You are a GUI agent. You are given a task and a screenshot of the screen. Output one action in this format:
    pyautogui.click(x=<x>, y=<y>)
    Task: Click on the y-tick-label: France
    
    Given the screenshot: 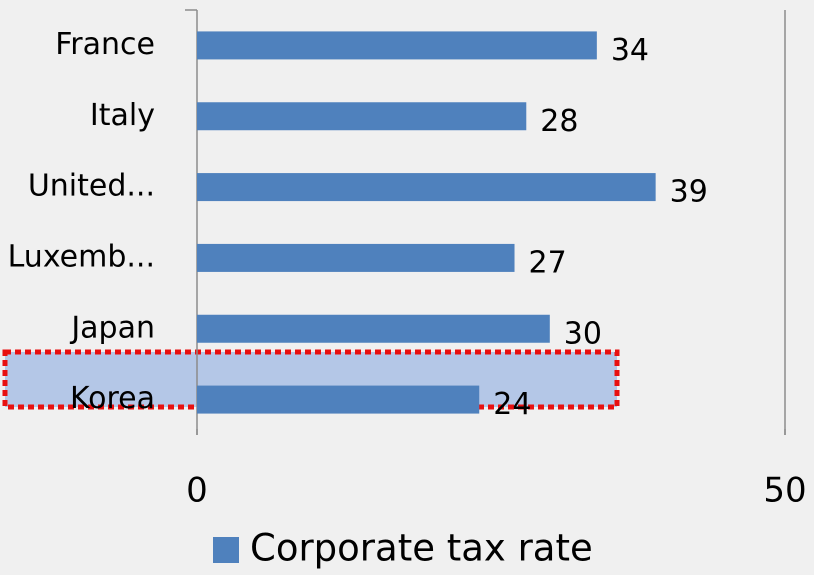 What is the action you would take?
    pyautogui.click(x=105, y=44)
    